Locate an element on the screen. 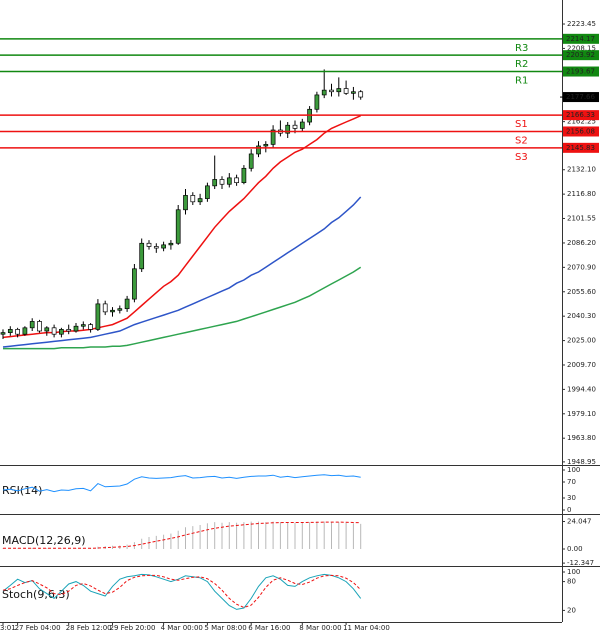 This screenshot has width=600, height=634. level-value: 2166.33 is located at coordinates (580, 115).